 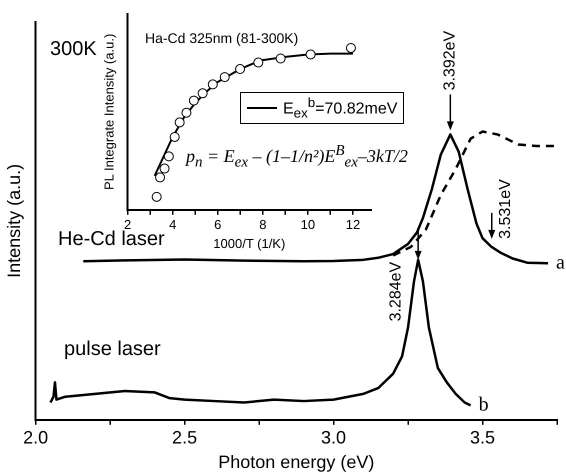 What do you see at coordinates (172, 224) in the screenshot?
I see `x-tick-label: 4` at bounding box center [172, 224].